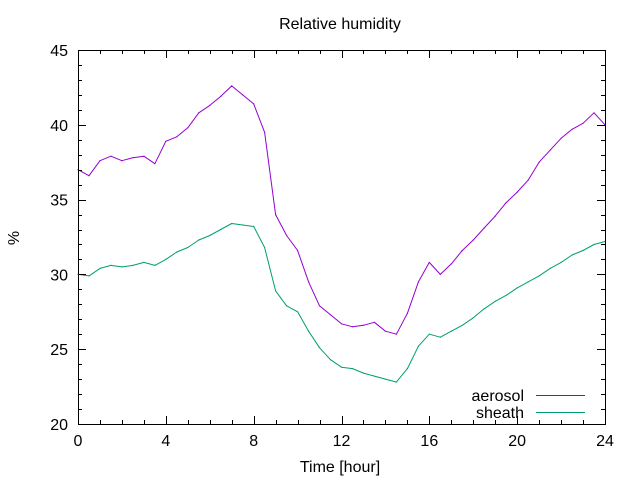 This screenshot has height=480, width=640. Describe the element at coordinates (605, 441) in the screenshot. I see `x-tick-label: 24` at that location.